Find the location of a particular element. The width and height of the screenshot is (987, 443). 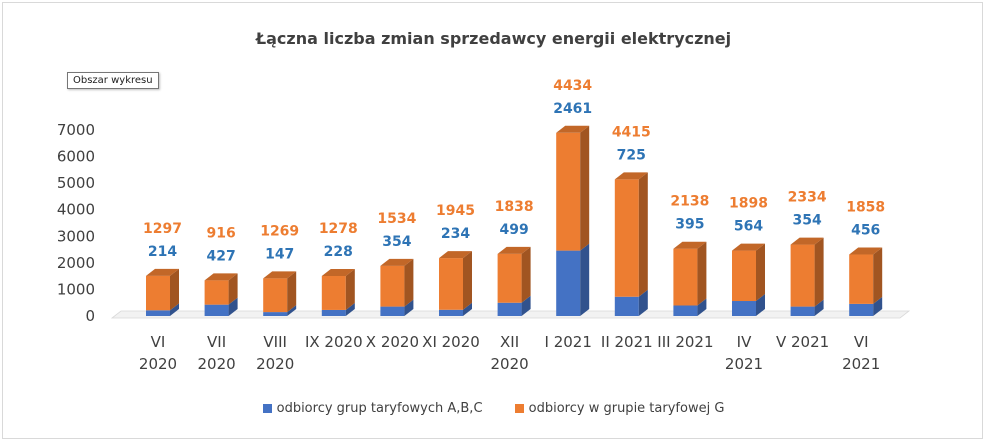

data-label-abc-3: 228 is located at coordinates (338, 252).